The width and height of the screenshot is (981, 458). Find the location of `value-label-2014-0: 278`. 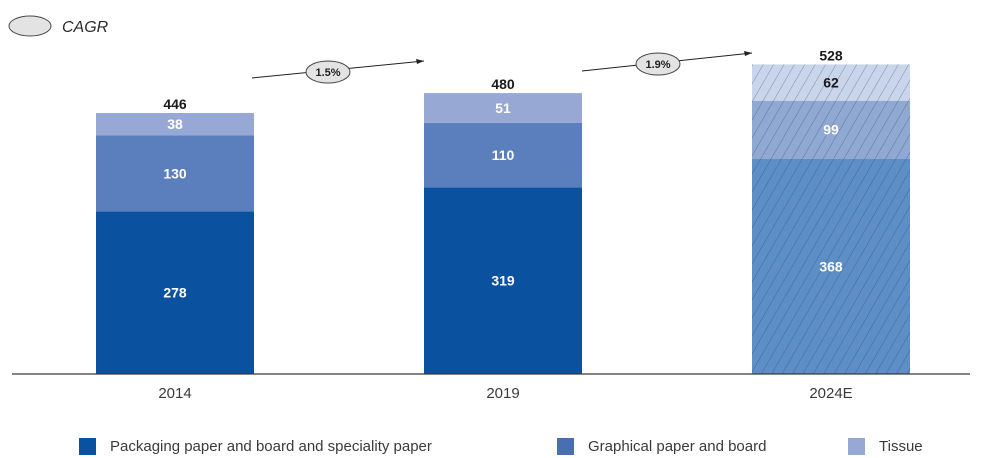

value-label-2014-0: 278 is located at coordinates (175, 293).